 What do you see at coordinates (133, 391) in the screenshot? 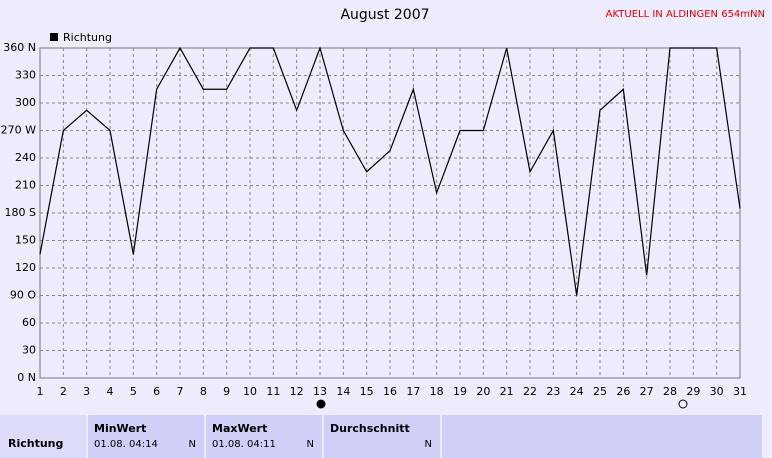
I see `x-tick-label: 5` at bounding box center [133, 391].